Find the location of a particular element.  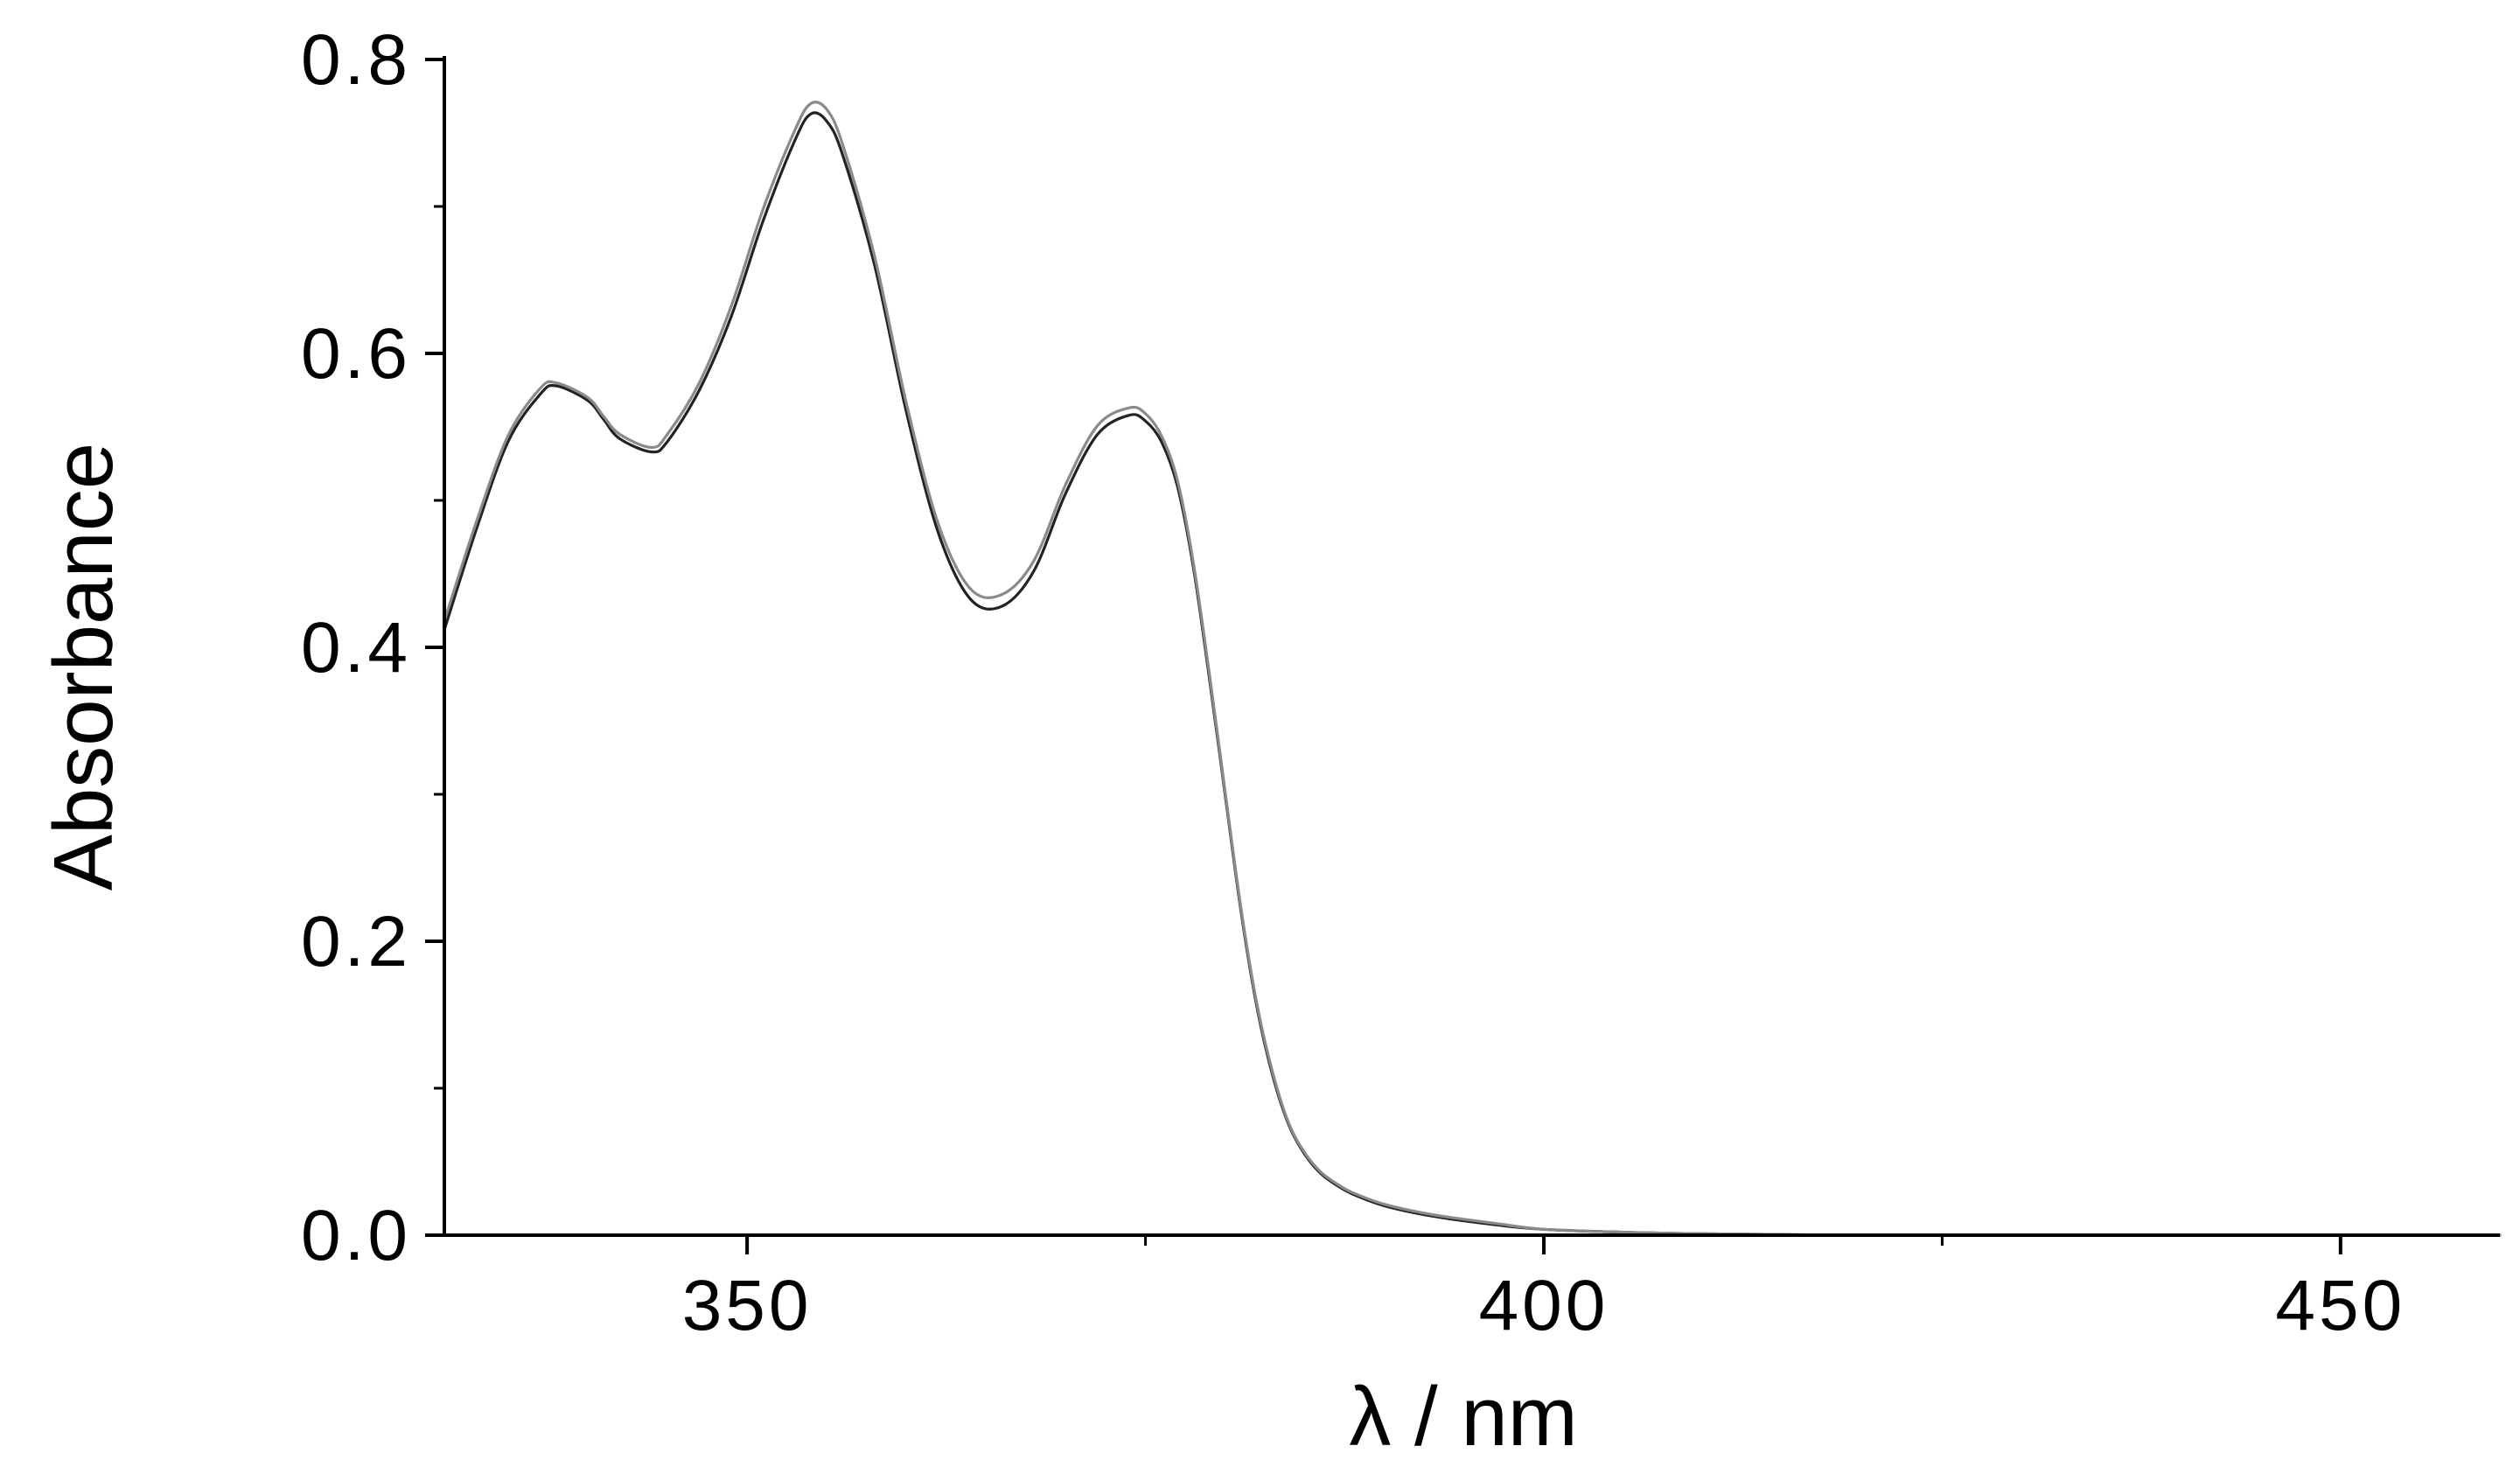

y-tick-label: 0.8 is located at coordinates (356, 60).